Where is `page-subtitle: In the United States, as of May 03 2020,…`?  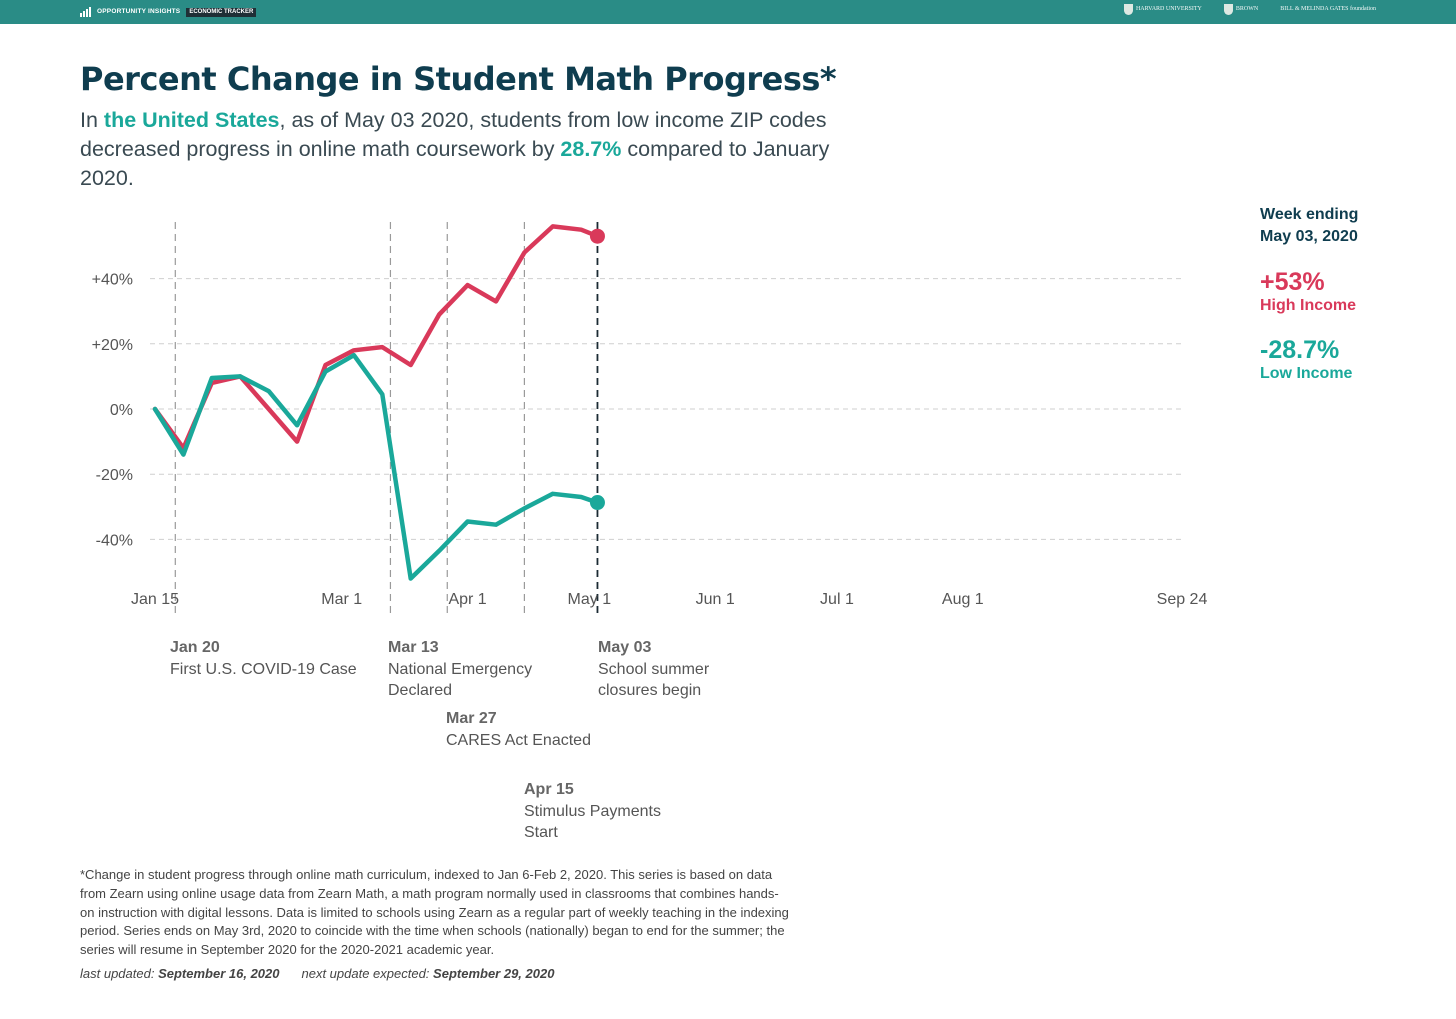 page-subtitle: In the United States, as of May 03 2020,… is located at coordinates (455, 149).